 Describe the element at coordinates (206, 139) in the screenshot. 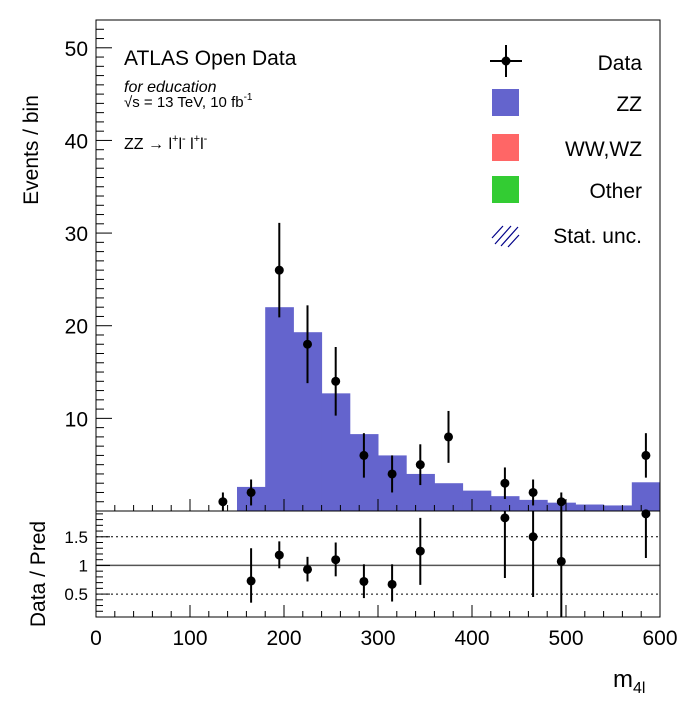

I see `process-sup-4: -` at that location.